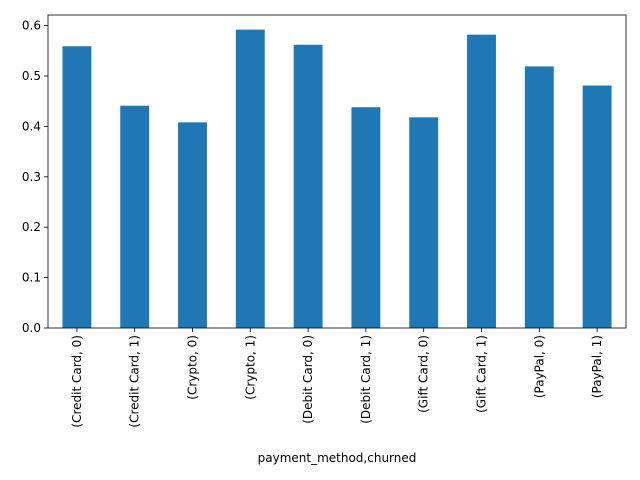 This screenshot has height=480, width=640. What do you see at coordinates (482, 374) in the screenshot?
I see `x-tick-label: (Gift Card, 1)` at bounding box center [482, 374].